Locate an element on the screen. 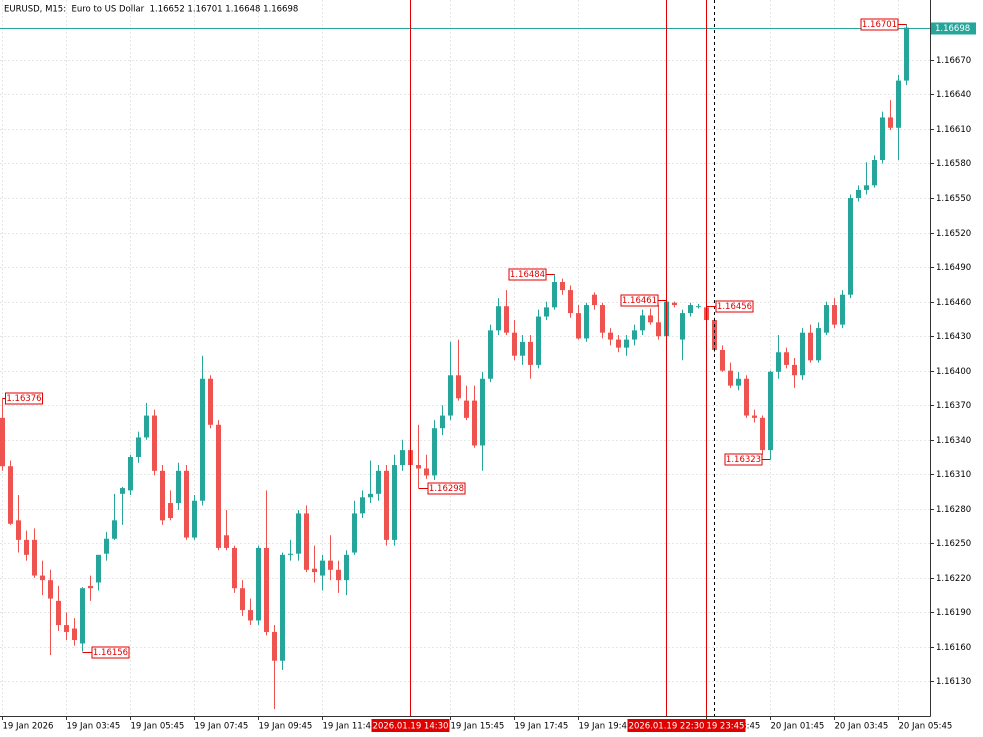  x-tick-label: 20 Jan 03:45 is located at coordinates (862, 727).